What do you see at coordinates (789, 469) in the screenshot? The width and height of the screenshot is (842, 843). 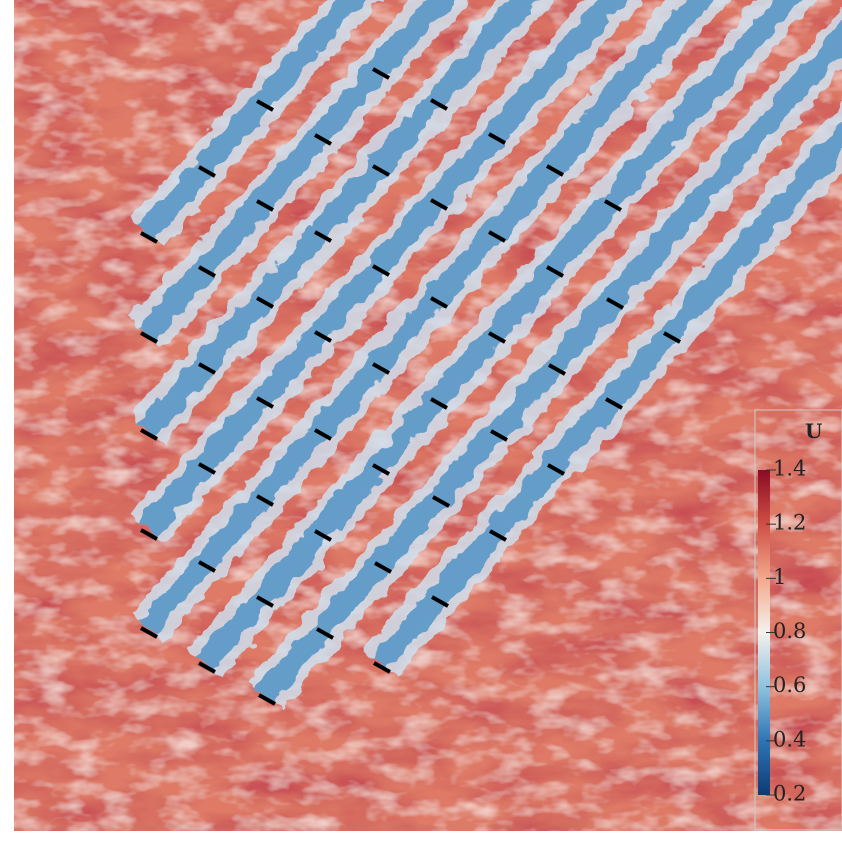 I see `colorbar-tick-label: 1.4` at bounding box center [789, 469].